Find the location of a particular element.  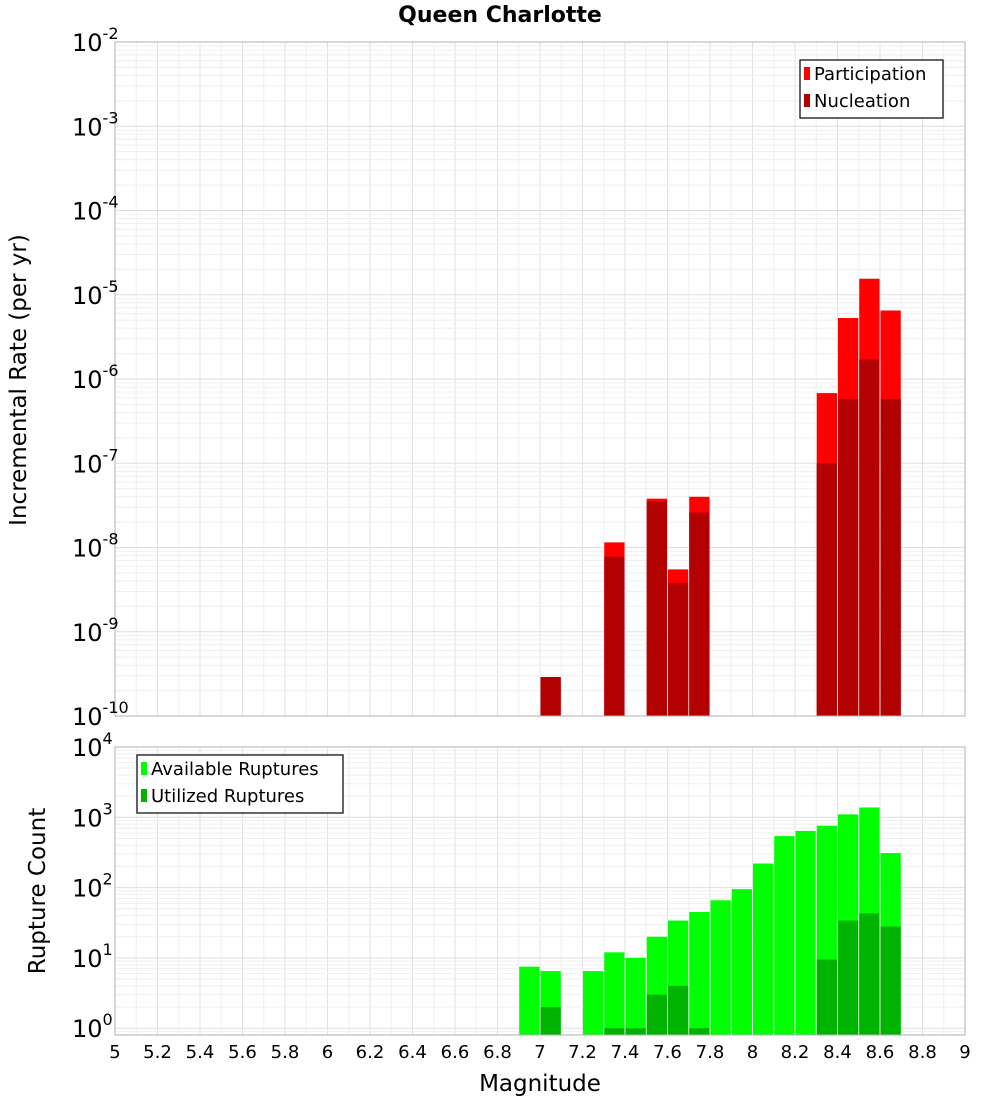

y-tick-label: 10³ is located at coordinates (92, 815).